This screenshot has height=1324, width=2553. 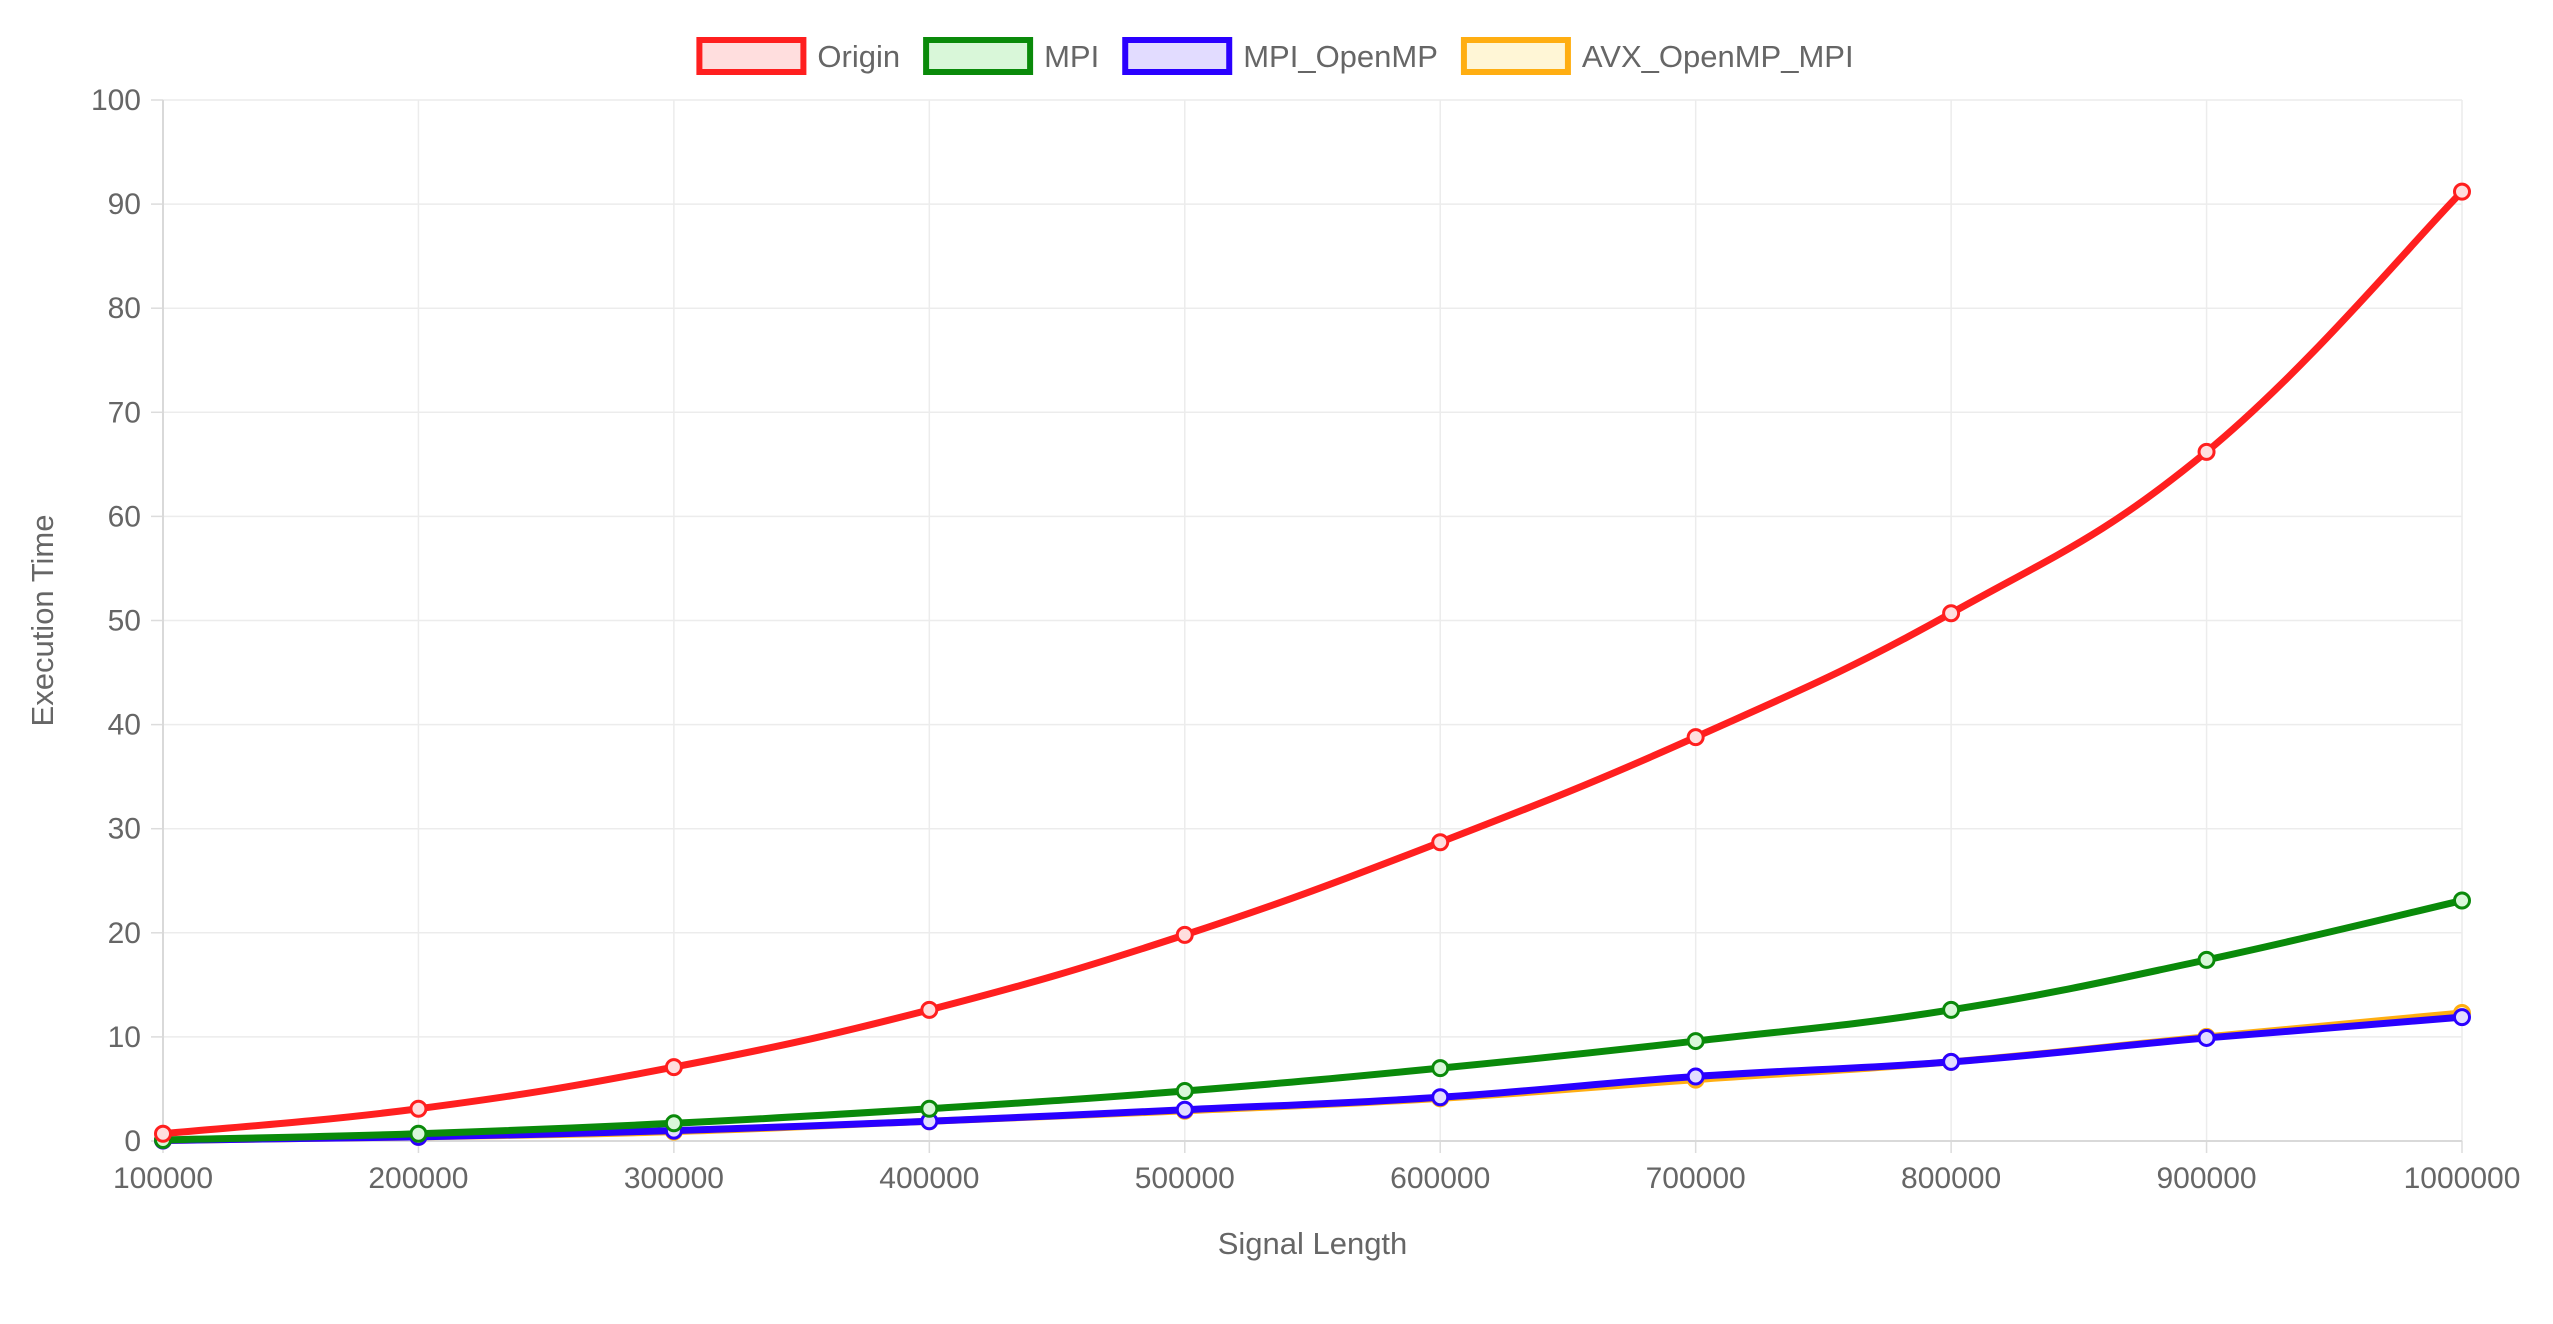 I want to click on series-line, so click(x=1312, y=1078).